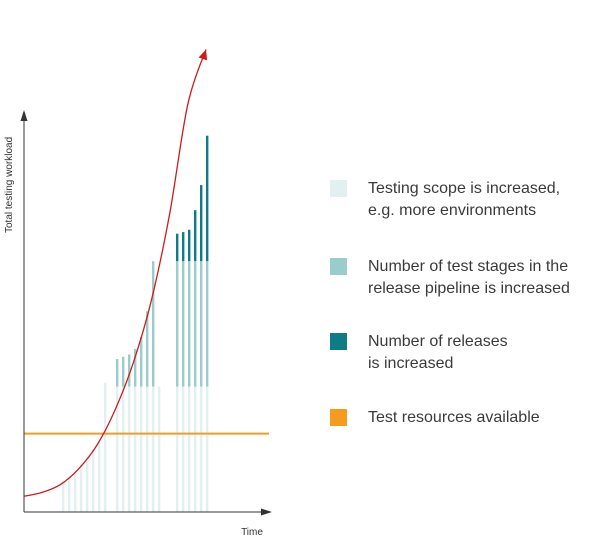 The height and width of the screenshot is (549, 612). I want to click on legend-item-releases: Number of releases is increased, so click(419, 353).